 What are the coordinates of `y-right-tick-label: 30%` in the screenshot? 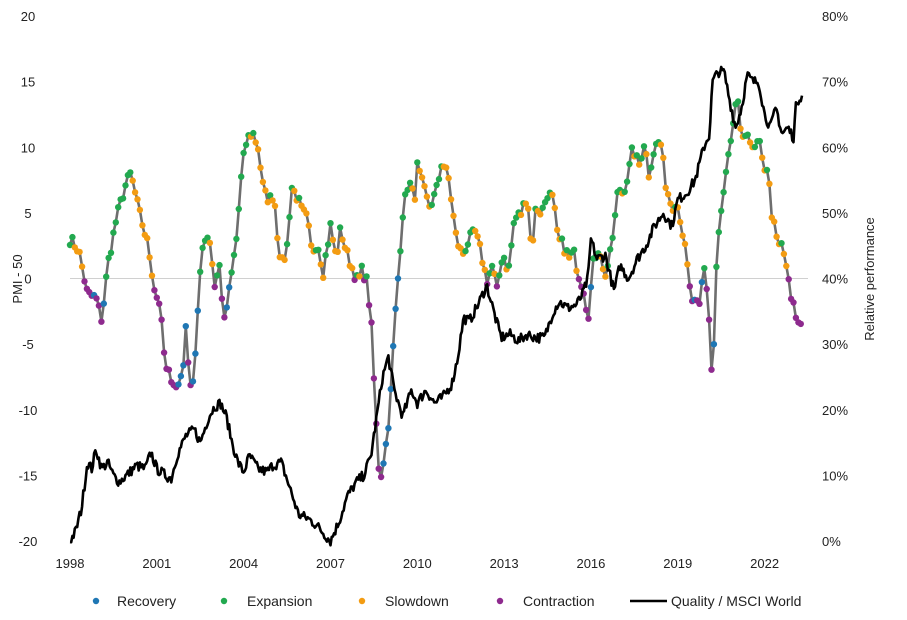 It's located at (835, 344).